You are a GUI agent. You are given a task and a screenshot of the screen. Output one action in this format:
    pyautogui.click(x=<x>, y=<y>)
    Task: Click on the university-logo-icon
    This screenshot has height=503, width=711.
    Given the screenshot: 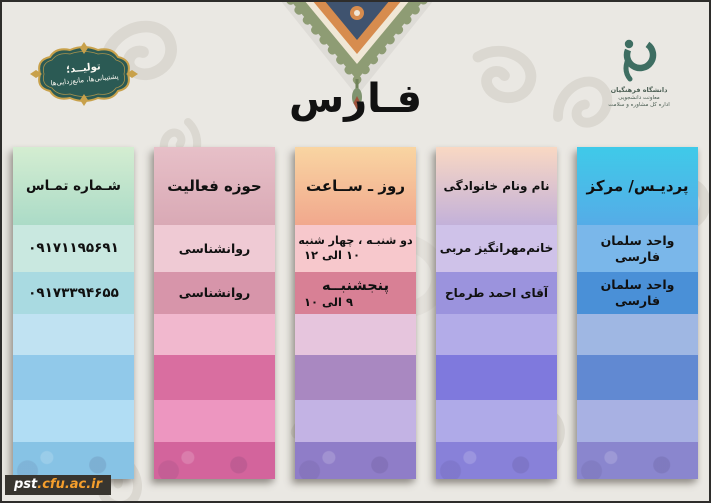 What is the action you would take?
    pyautogui.click(x=640, y=60)
    